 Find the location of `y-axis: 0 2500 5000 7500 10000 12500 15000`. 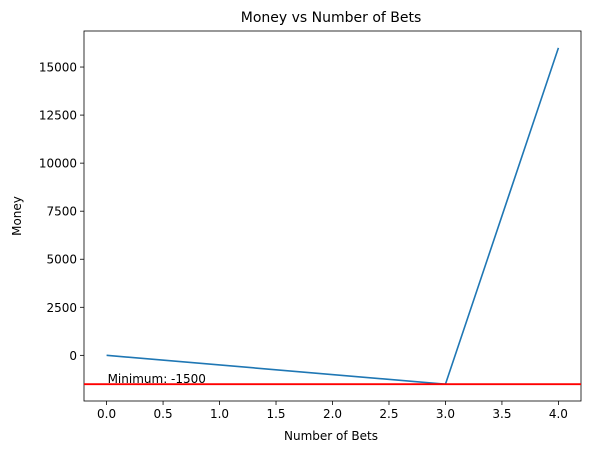

y-axis: 0 2500 5000 7500 10000 12500 15000 is located at coordinates (61, 212).